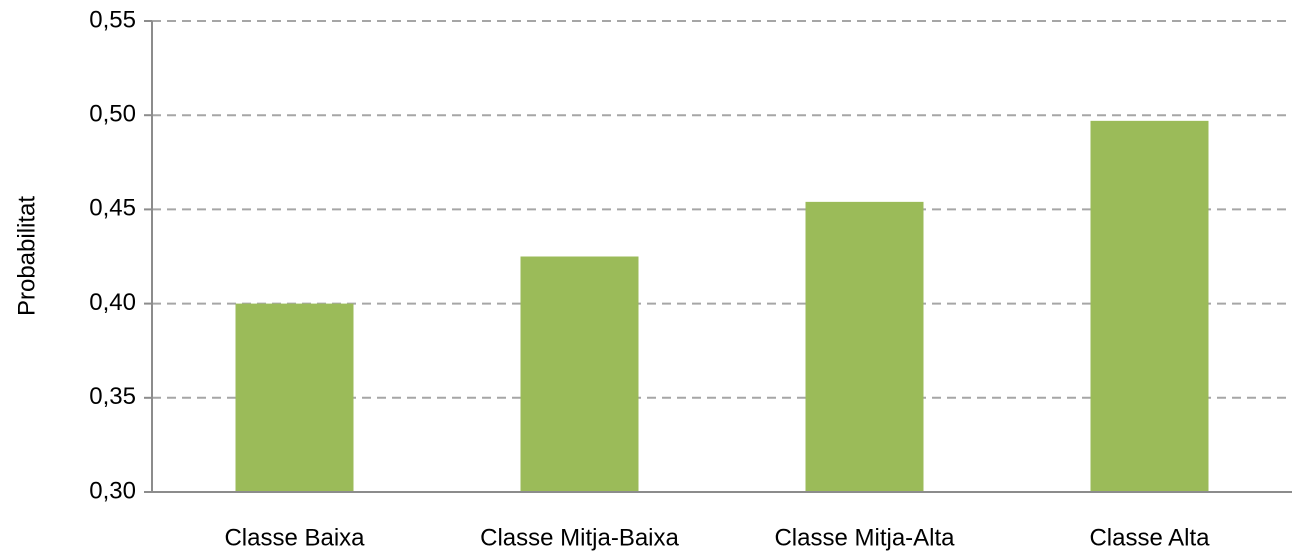 The width and height of the screenshot is (1292, 554). Describe the element at coordinates (112, 490) in the screenshot. I see `y-tick-label: 0,30` at that location.